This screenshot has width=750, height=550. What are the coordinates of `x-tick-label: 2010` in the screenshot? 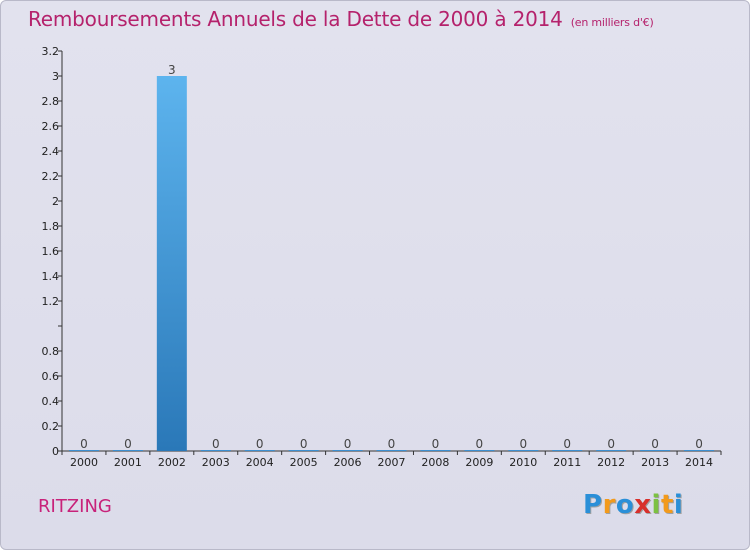 It's located at (523, 462).